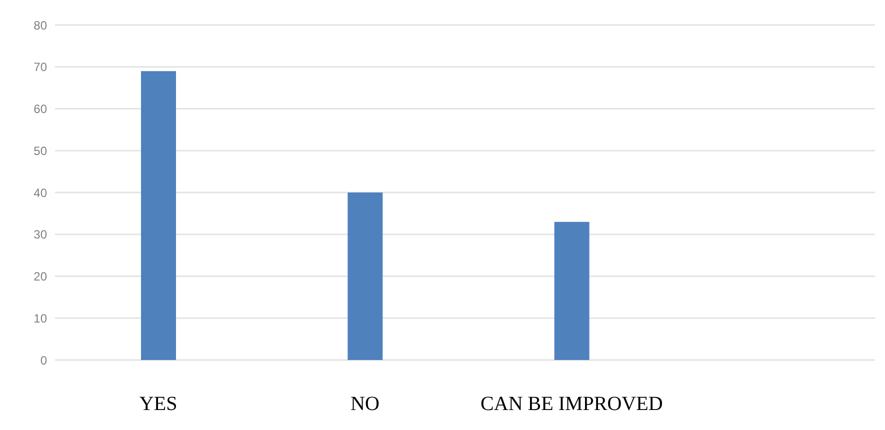 Image resolution: width=885 pixels, height=430 pixels. What do you see at coordinates (41, 25) in the screenshot?
I see `y-tick-label: 80` at bounding box center [41, 25].